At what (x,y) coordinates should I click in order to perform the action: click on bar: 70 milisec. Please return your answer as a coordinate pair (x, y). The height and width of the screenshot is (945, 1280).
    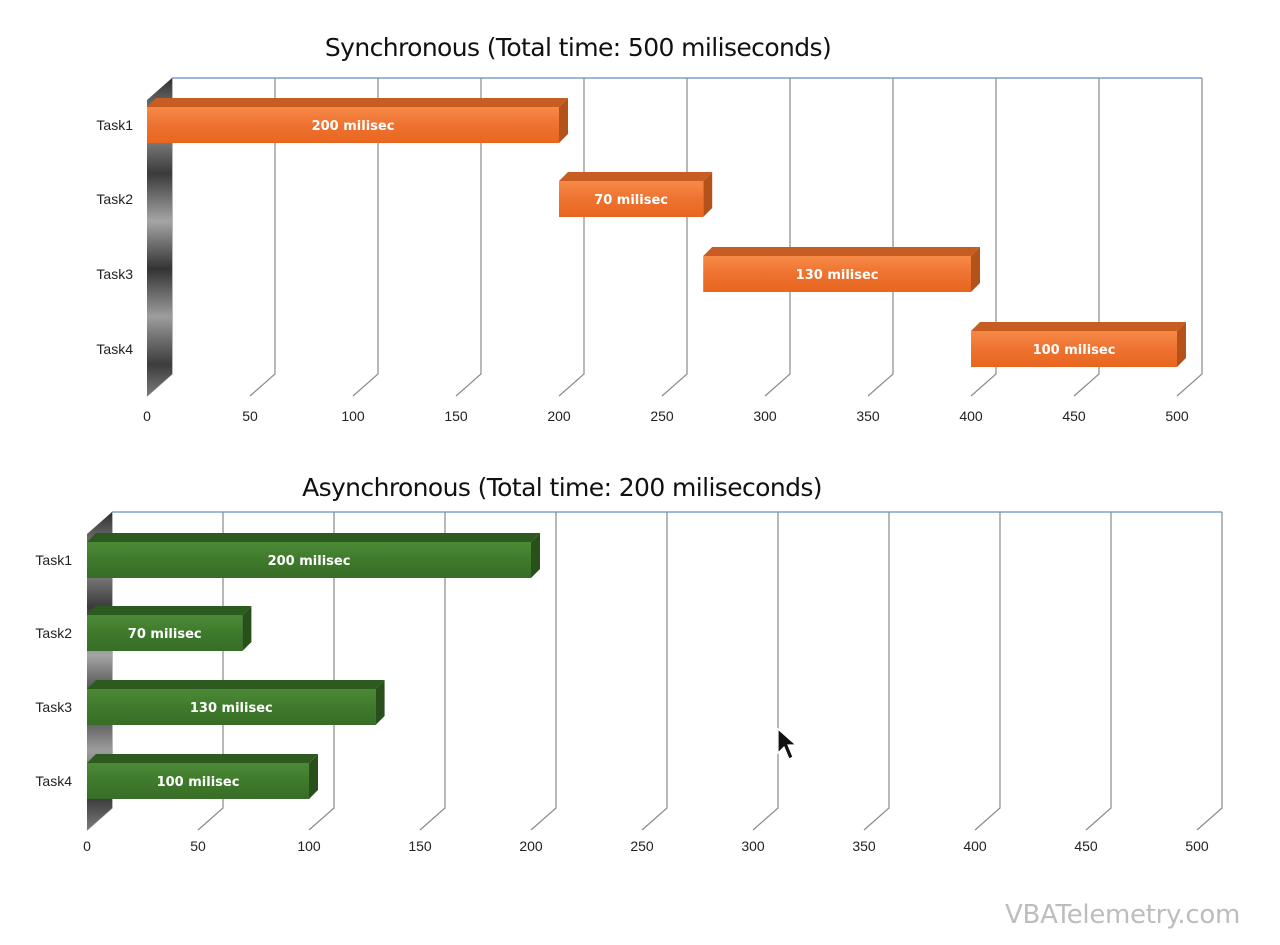
    Looking at the image, I should click on (636, 194).